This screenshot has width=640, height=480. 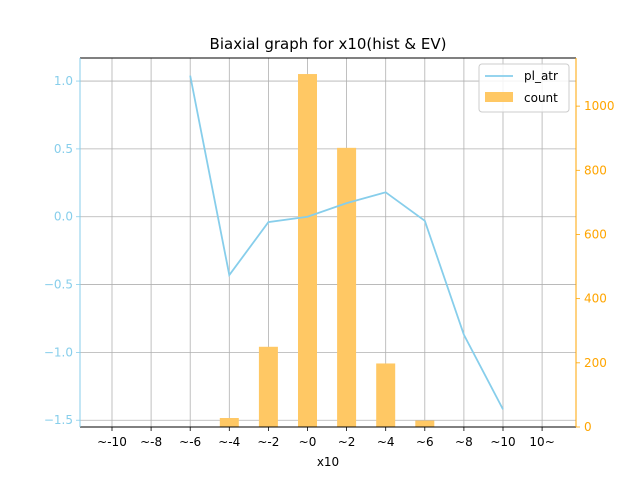 I want to click on x-tick-label: ~4, so click(x=386, y=442).